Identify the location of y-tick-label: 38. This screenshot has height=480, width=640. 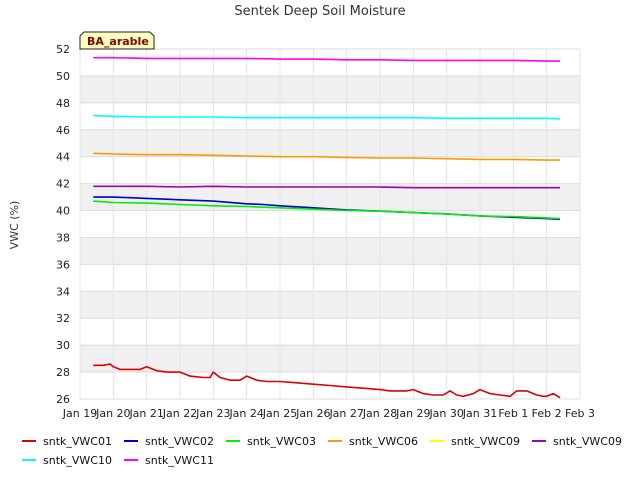
(63, 237).